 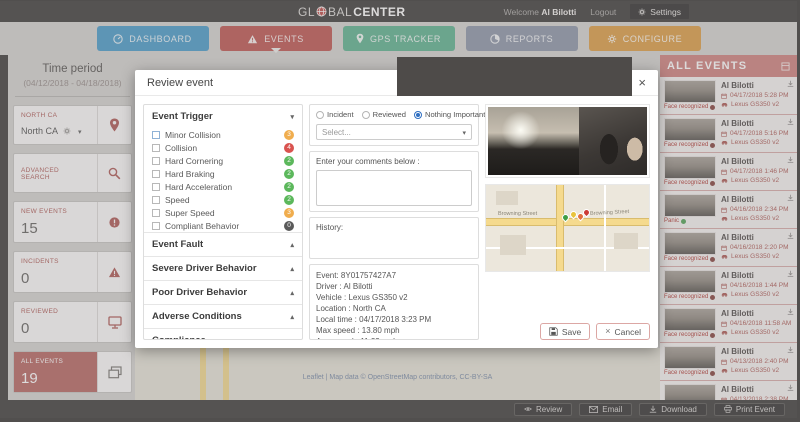 What do you see at coordinates (396, 83) in the screenshot?
I see `modal-header: Review event ×` at bounding box center [396, 83].